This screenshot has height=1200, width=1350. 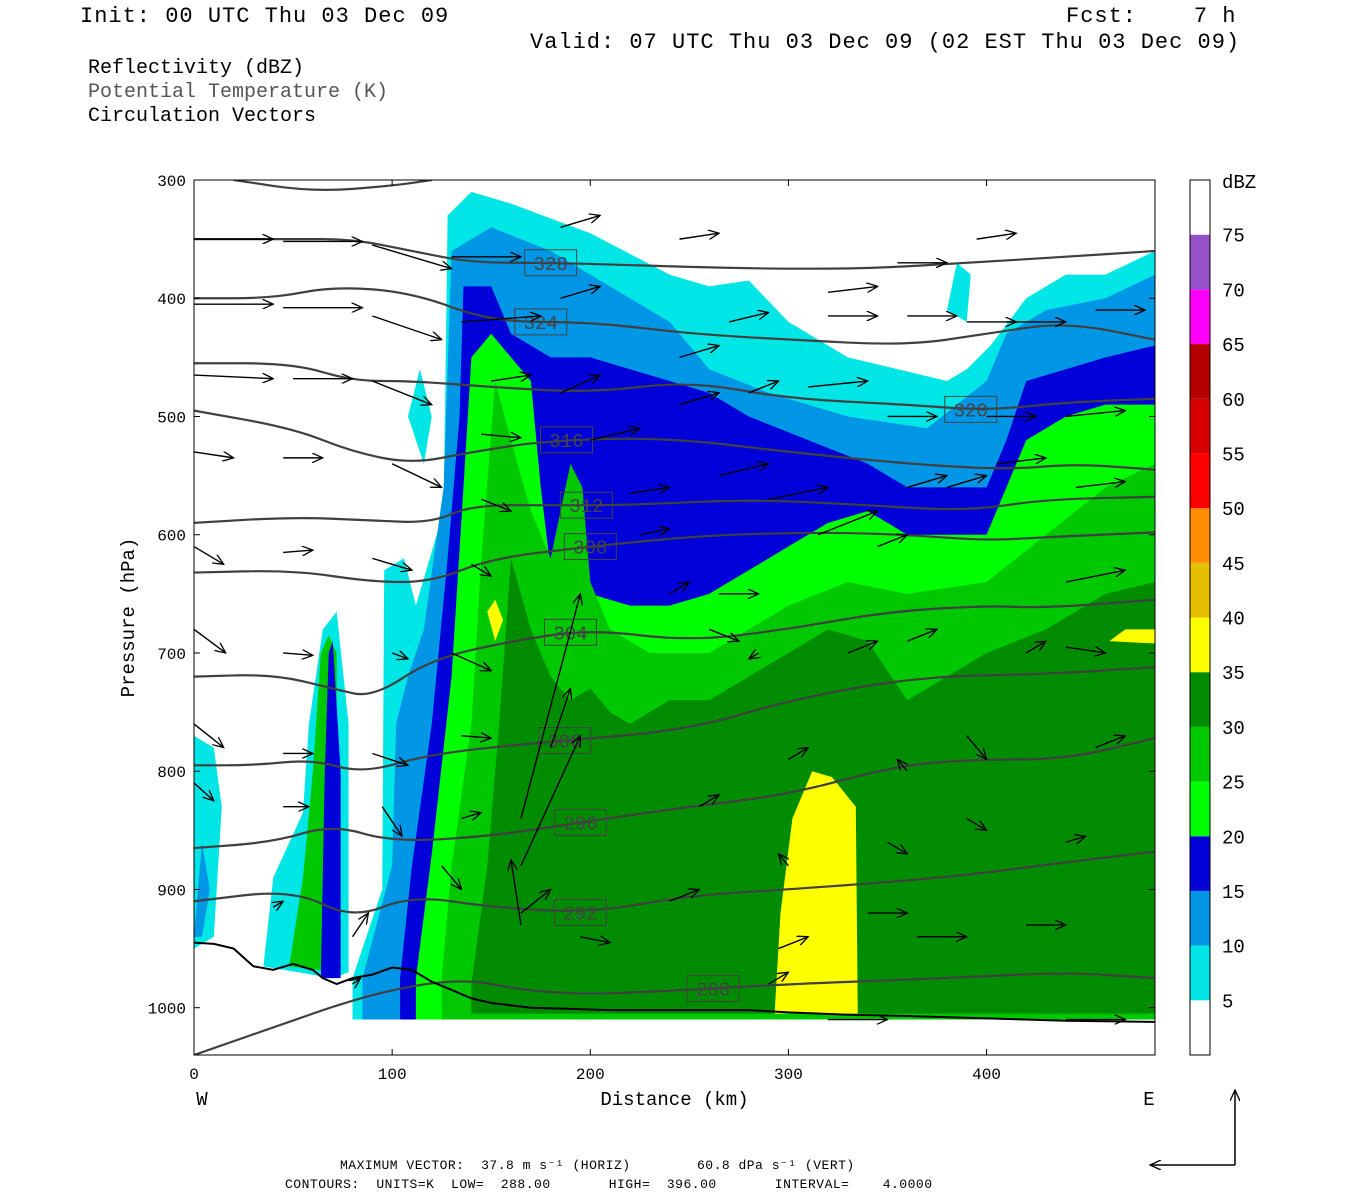 What do you see at coordinates (1233, 784) in the screenshot?
I see `colorbar-label-25: 25` at bounding box center [1233, 784].